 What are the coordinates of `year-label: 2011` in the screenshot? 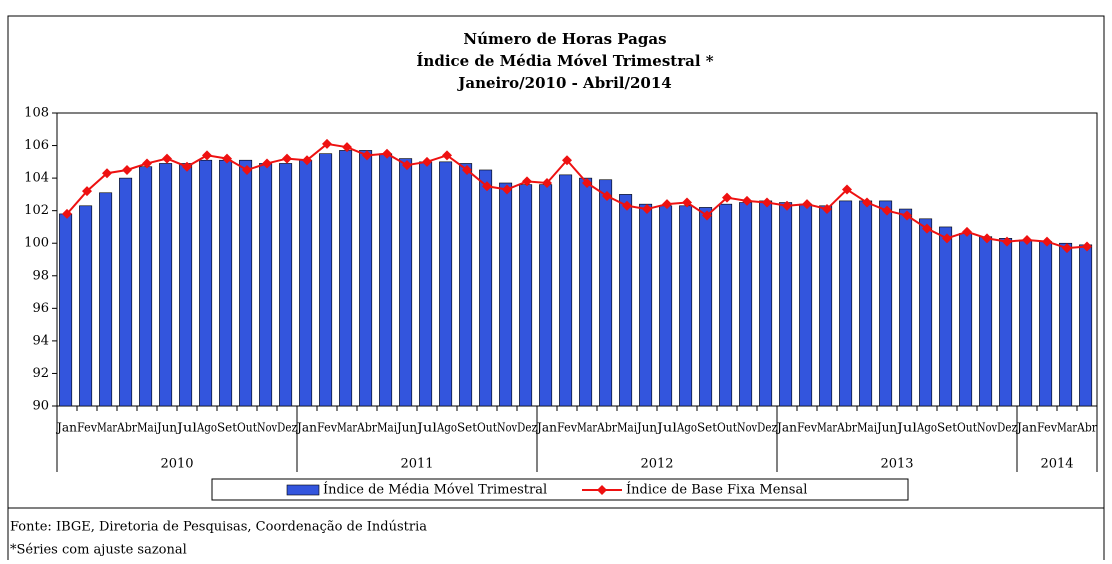 It's located at (416, 464).